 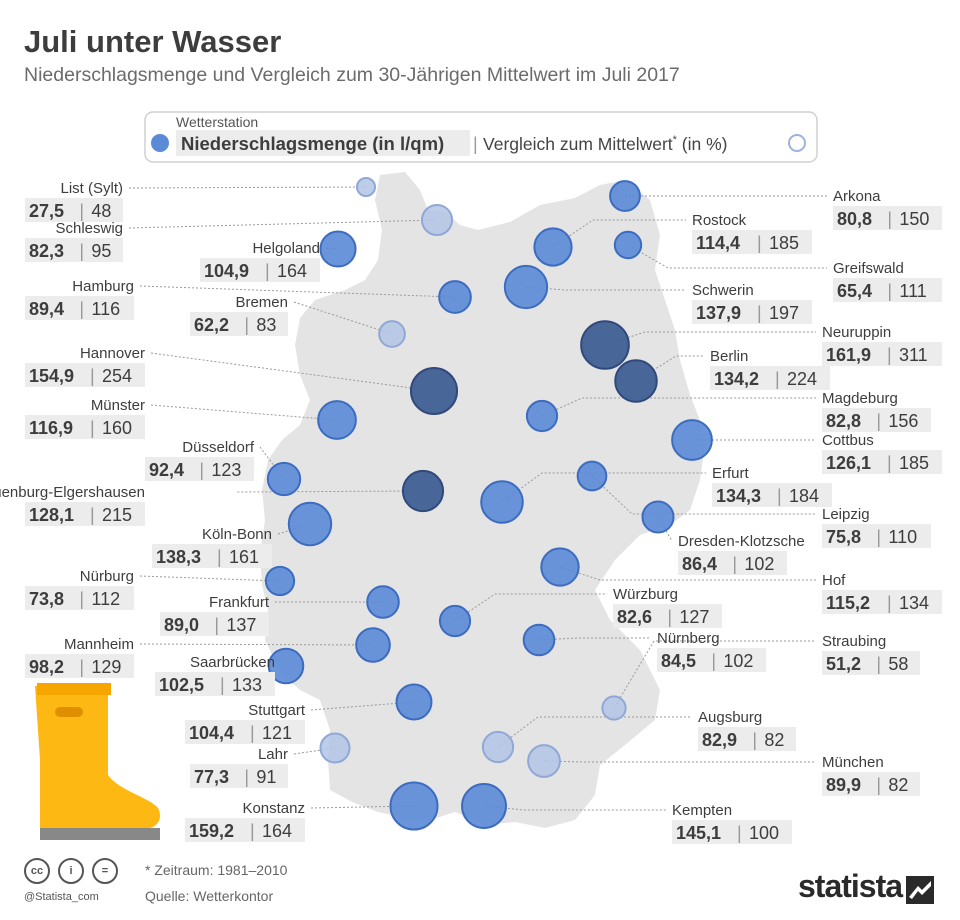 I want to click on station-circle-düsseldorf, so click(x=284, y=479).